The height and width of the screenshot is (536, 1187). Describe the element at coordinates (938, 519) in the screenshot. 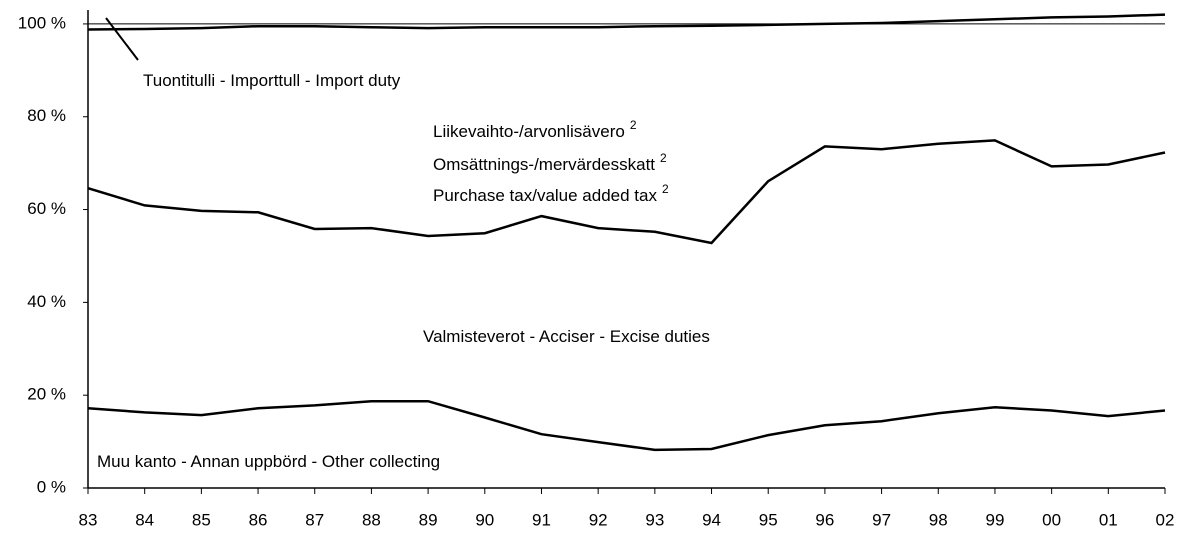

I see `x-tick-label: 98` at that location.